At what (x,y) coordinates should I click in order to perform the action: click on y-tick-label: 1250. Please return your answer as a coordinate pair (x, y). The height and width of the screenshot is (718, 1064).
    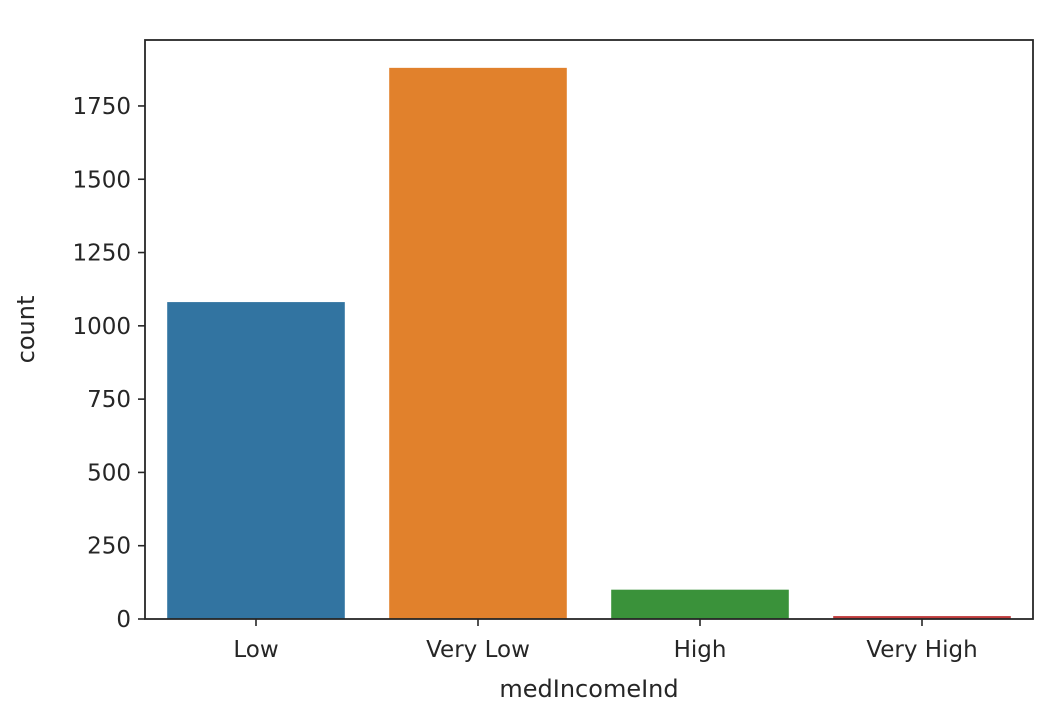
    Looking at the image, I should click on (101, 254).